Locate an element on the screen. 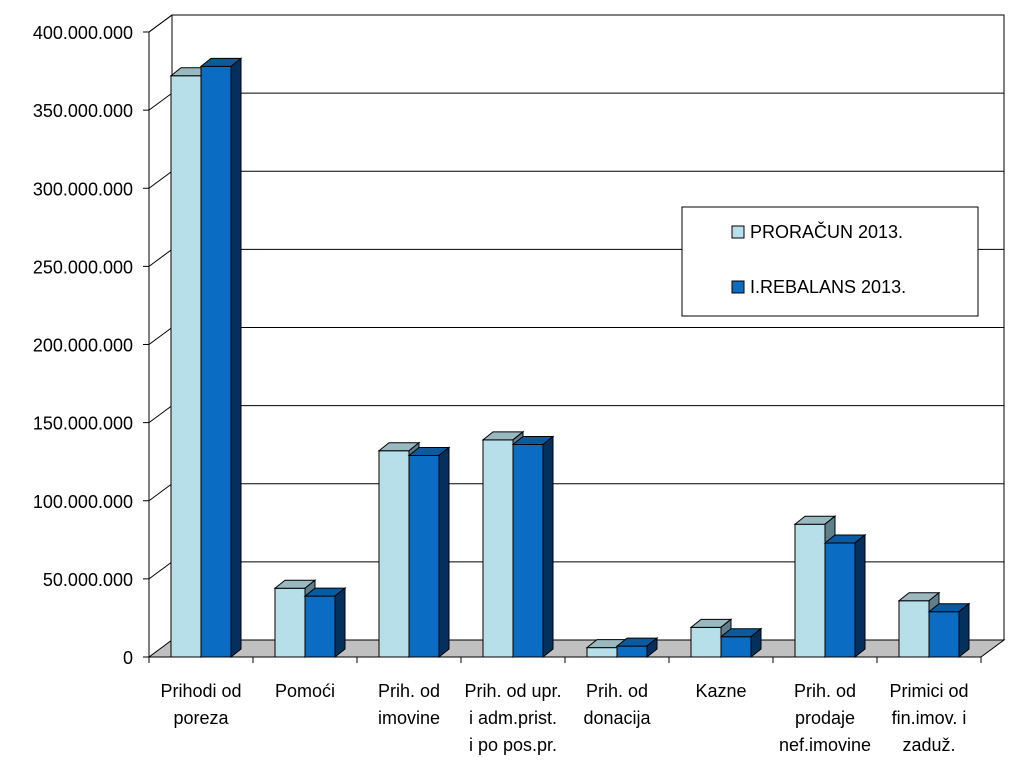 This screenshot has width=1017, height=760. x-tick-label: Prih. od prodaje nef.imovine is located at coordinates (825, 718).